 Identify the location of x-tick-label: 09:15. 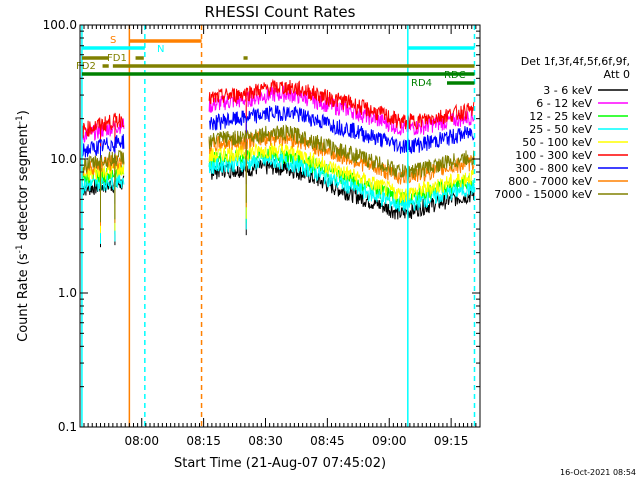
(451, 441).